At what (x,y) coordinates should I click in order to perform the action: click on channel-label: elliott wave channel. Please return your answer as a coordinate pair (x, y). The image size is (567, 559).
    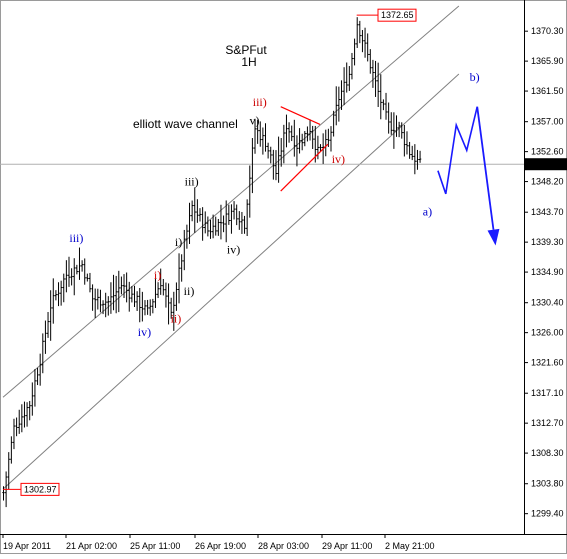
    Looking at the image, I should click on (185, 124).